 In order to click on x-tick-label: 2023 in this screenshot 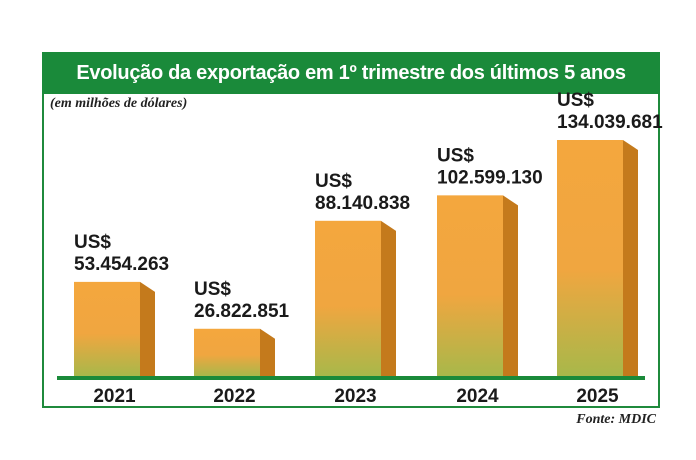, I will do `click(355, 396)`.